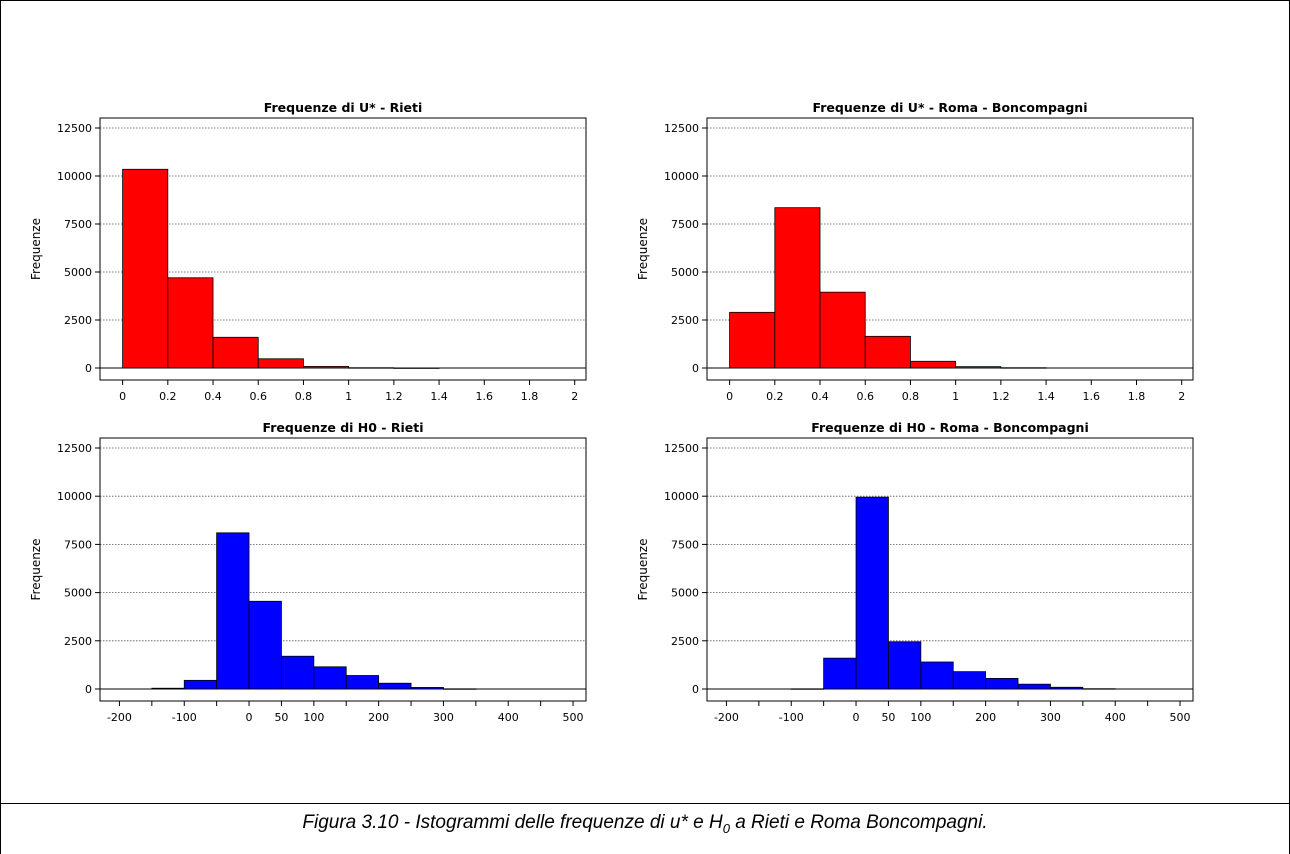 The height and width of the screenshot is (854, 1290). What do you see at coordinates (950, 107) in the screenshot?
I see `chart-title: Frequenze di U* - Roma - Boncompagni` at bounding box center [950, 107].